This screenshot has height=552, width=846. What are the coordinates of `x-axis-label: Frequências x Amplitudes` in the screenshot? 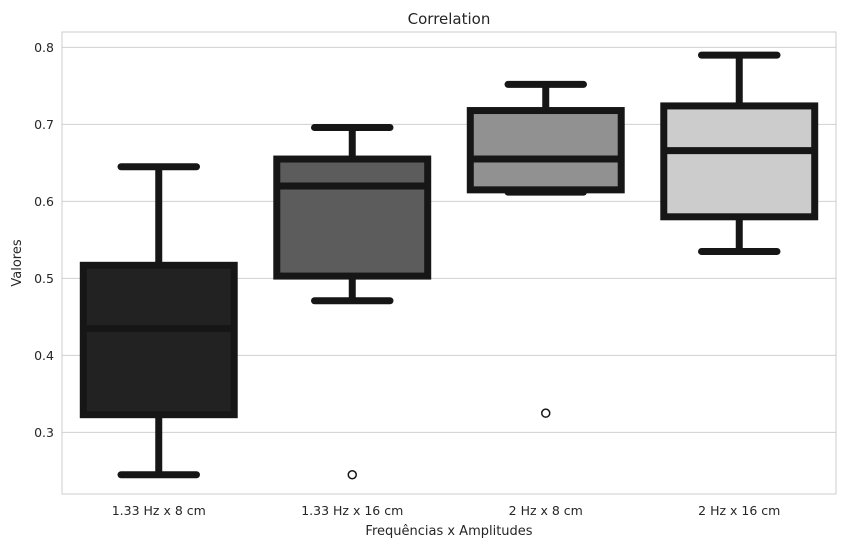 It's located at (448, 531).